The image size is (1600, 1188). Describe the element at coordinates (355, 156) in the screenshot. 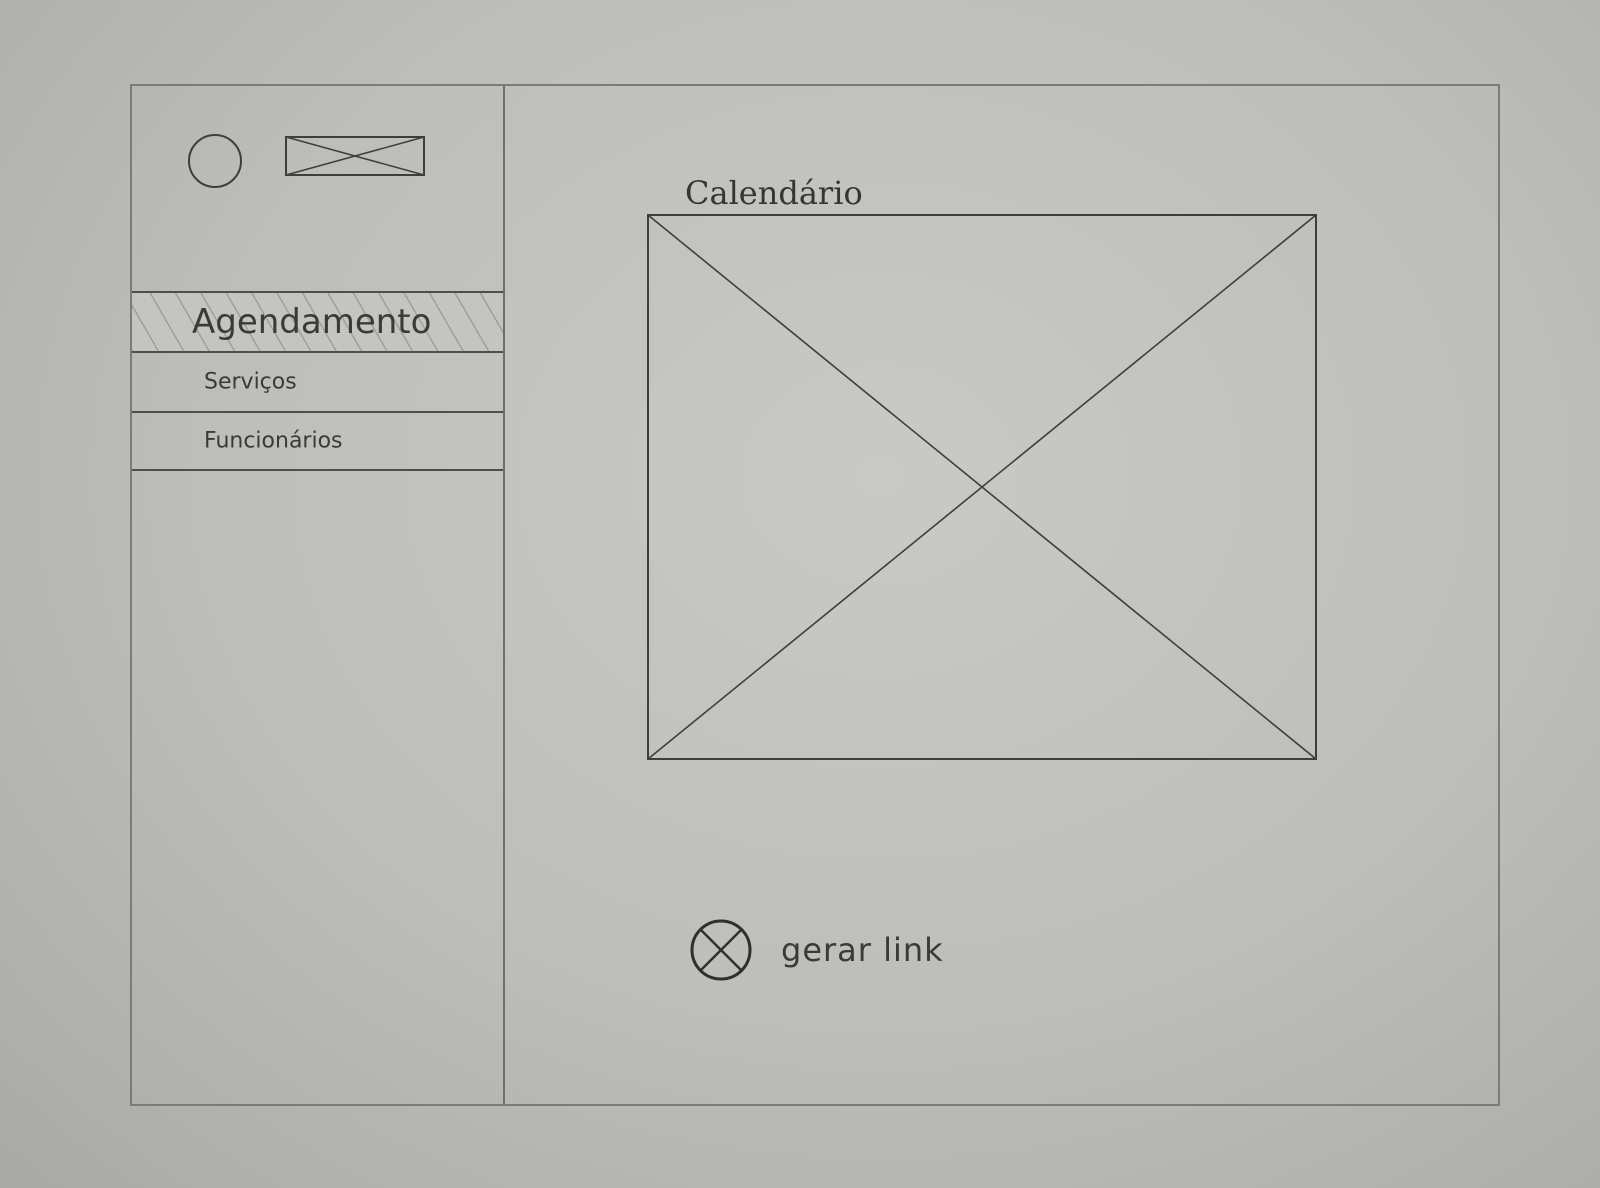

I see `logo-image-placeholder-icon` at that location.